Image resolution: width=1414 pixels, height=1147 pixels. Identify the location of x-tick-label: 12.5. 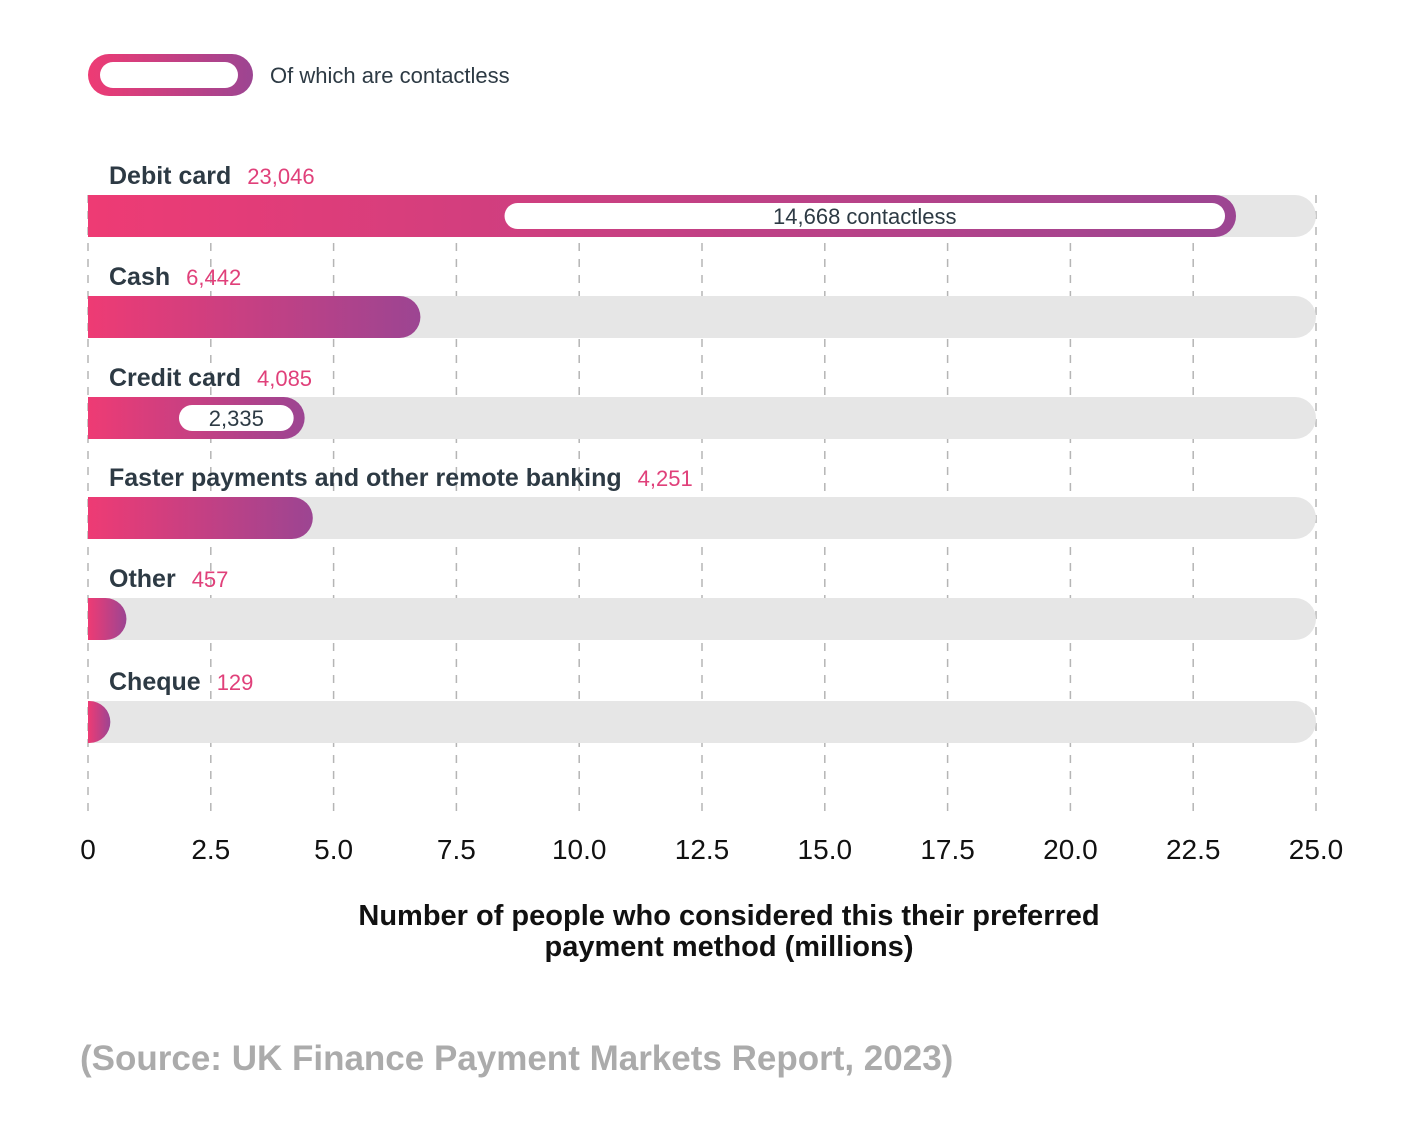
(702, 849).